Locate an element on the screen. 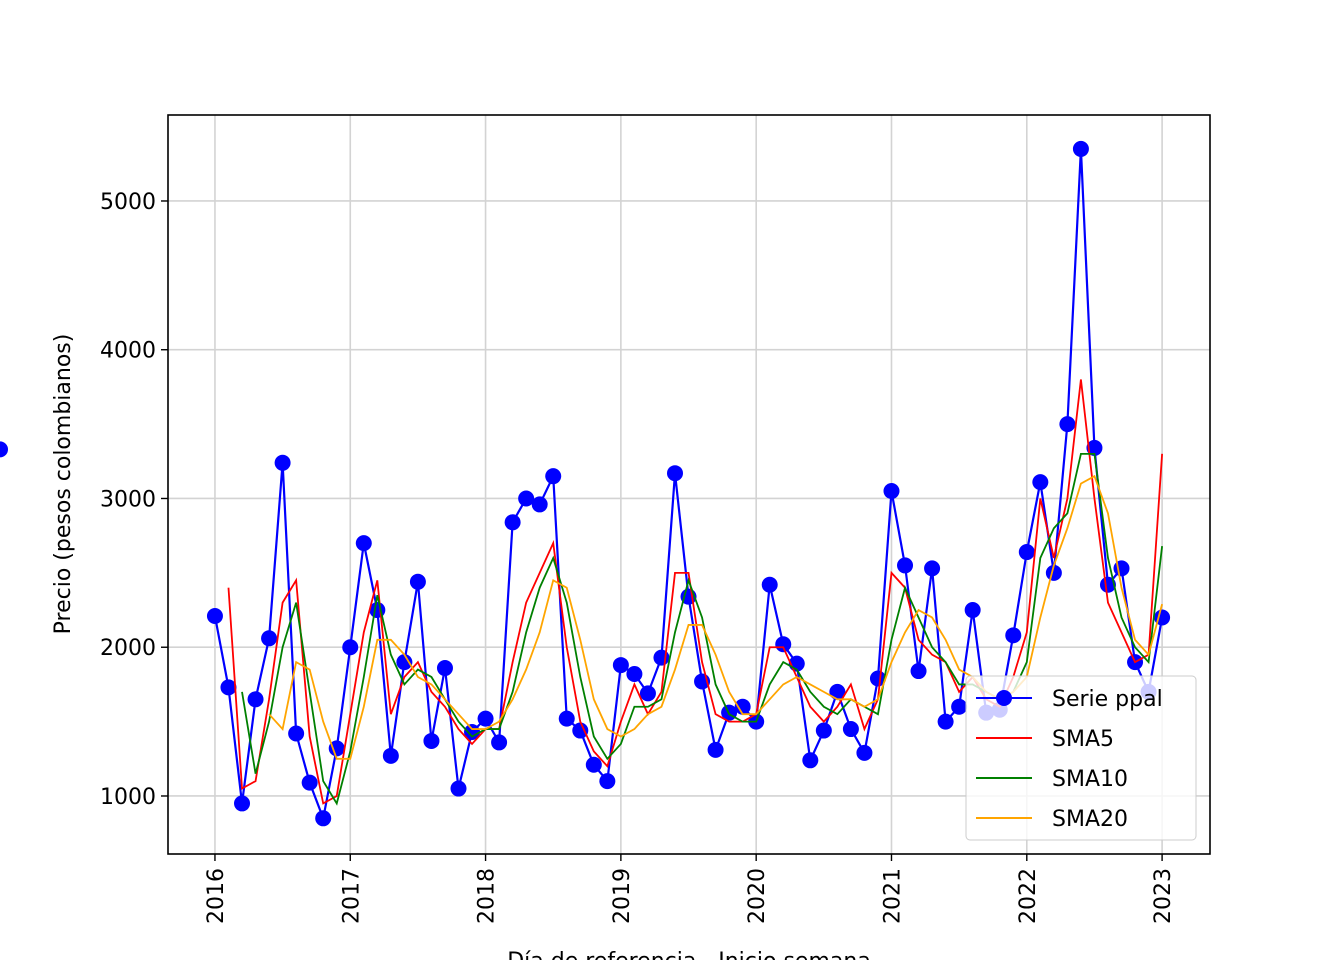 The image size is (1344, 960). legend-marker is located at coordinates (1004, 698).